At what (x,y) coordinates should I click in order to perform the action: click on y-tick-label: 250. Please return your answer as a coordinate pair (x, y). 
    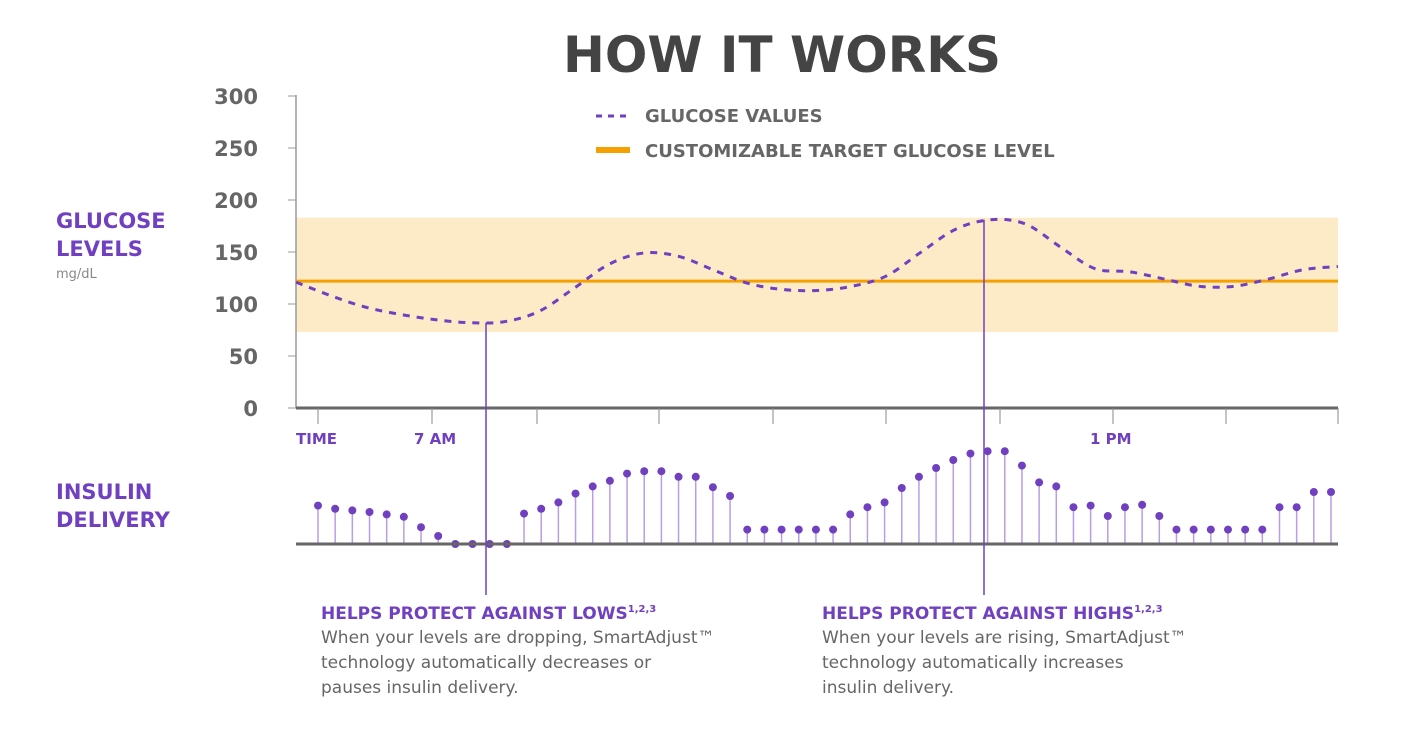
    Looking at the image, I should click on (236, 149).